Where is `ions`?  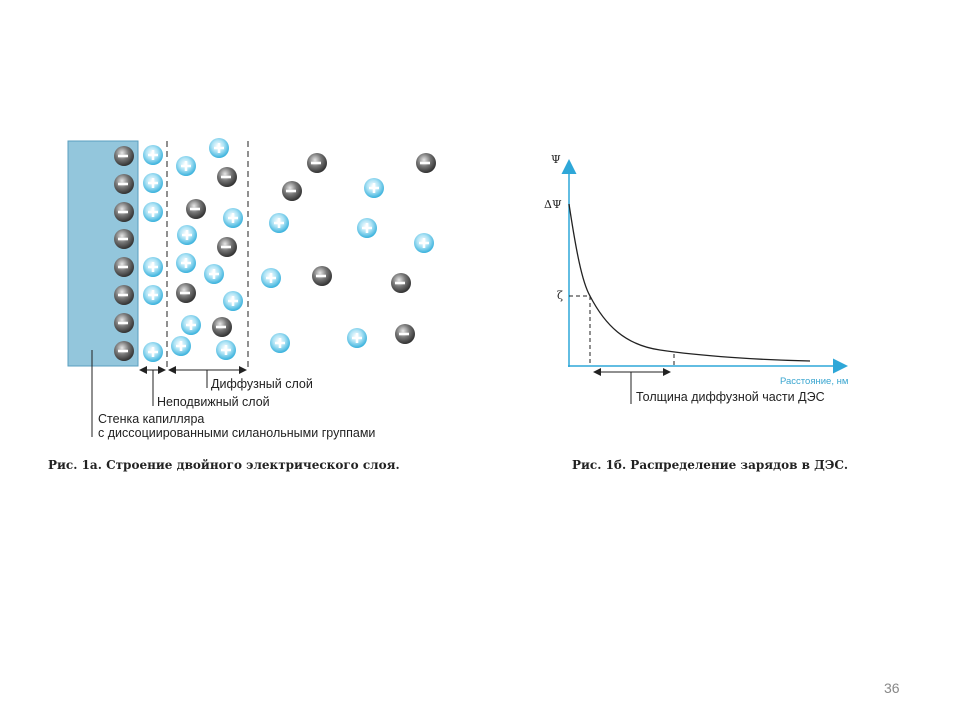 ions is located at coordinates (275, 250).